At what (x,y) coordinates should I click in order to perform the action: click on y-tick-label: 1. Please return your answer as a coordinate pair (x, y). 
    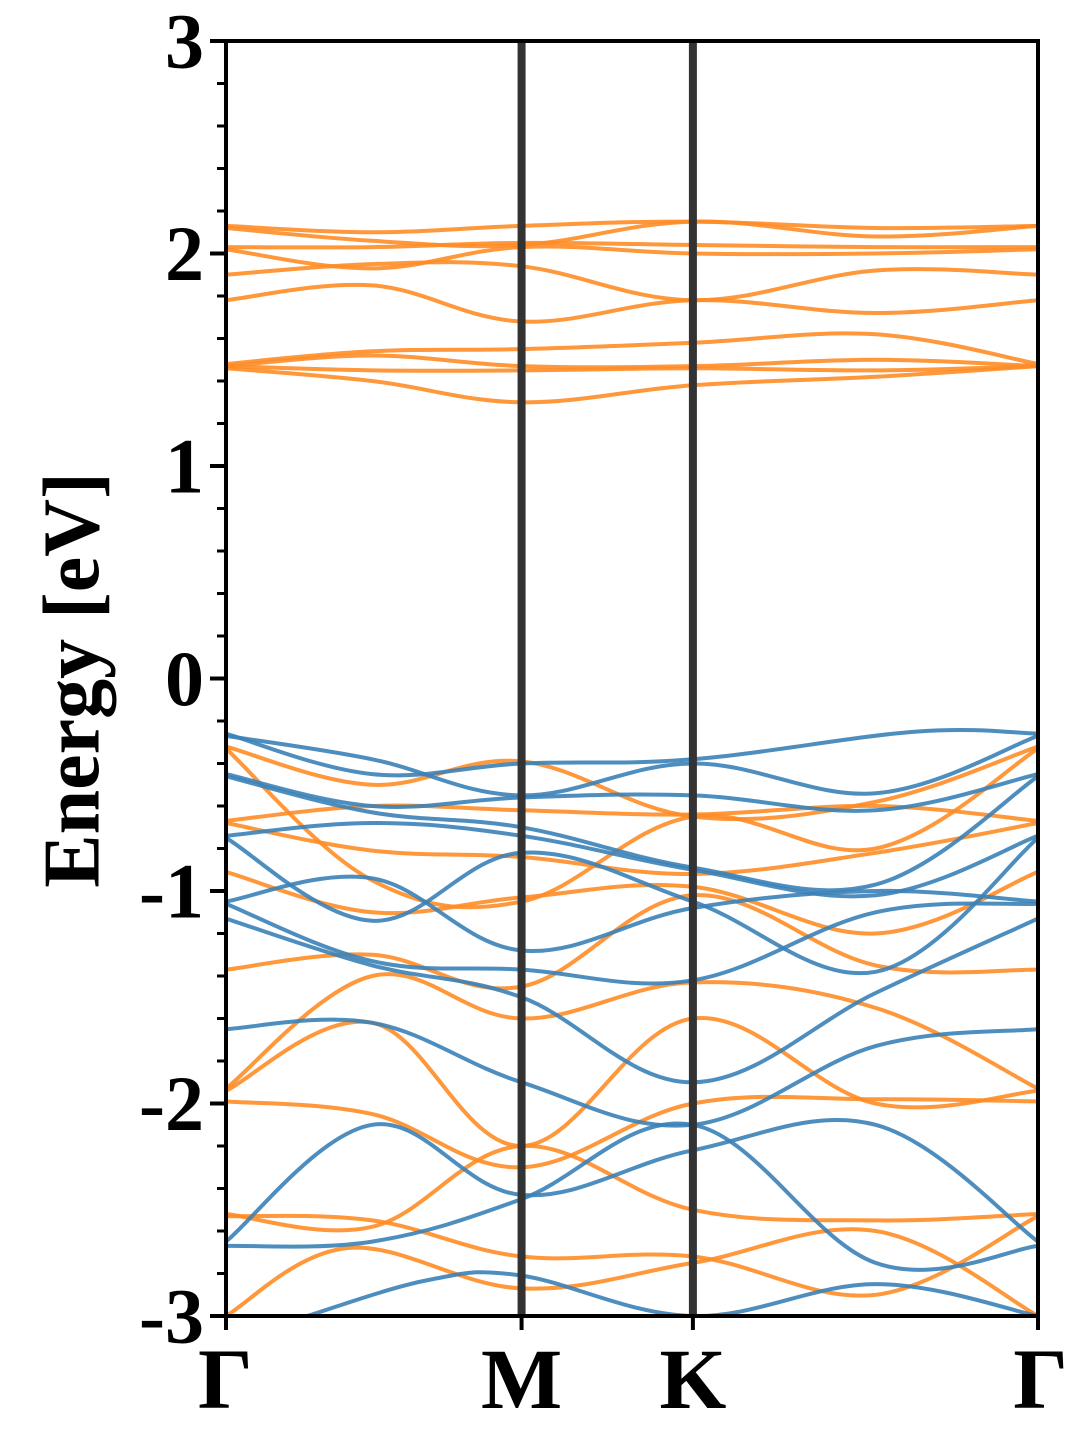
    Looking at the image, I should click on (184, 466).